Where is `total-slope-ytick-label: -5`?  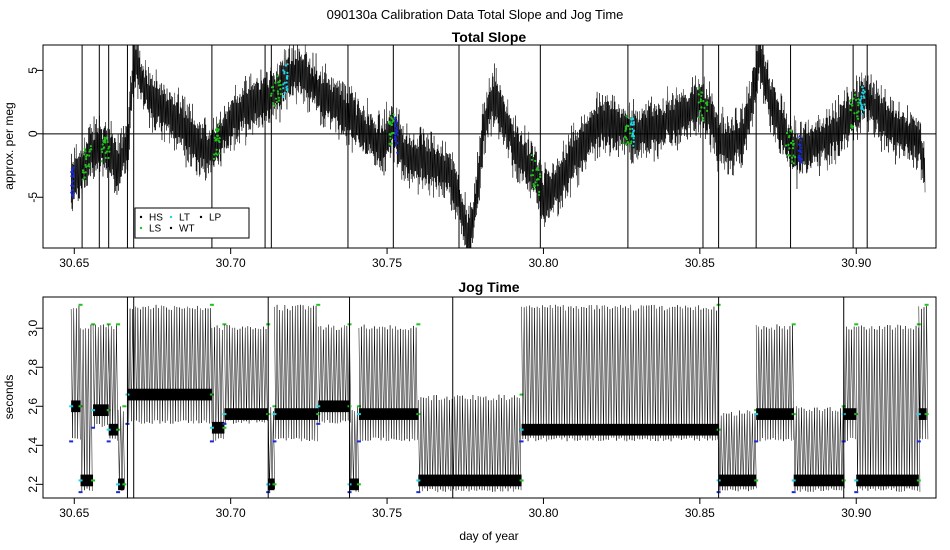
total-slope-ytick-label: -5 is located at coordinates (33, 197).